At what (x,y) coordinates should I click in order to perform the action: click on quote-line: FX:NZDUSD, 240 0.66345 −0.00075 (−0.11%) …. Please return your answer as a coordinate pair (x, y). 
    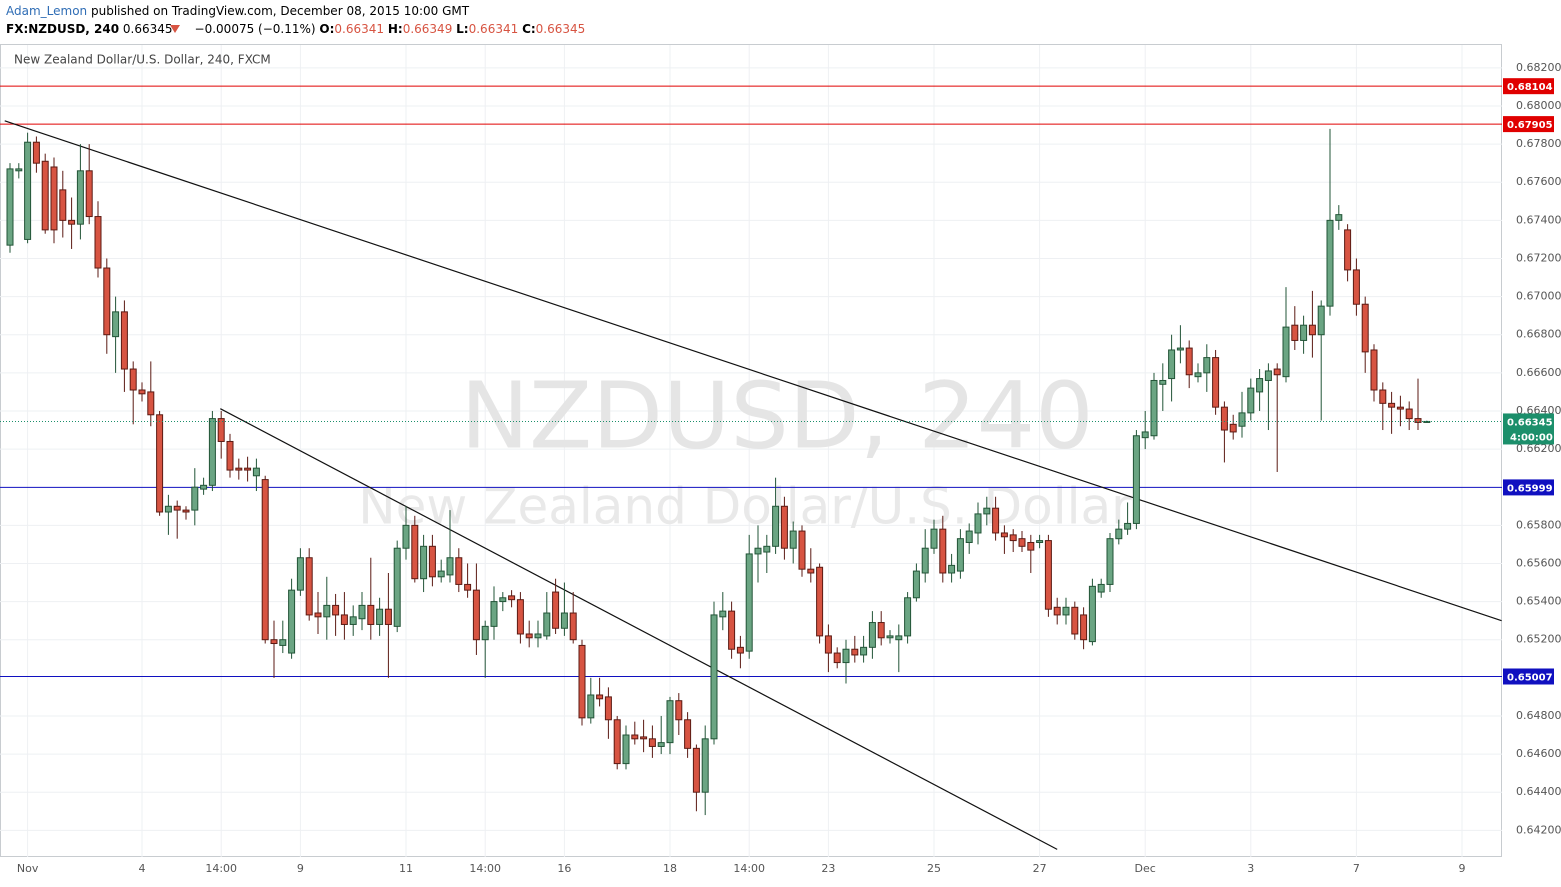
    Looking at the image, I should click on (295, 29).